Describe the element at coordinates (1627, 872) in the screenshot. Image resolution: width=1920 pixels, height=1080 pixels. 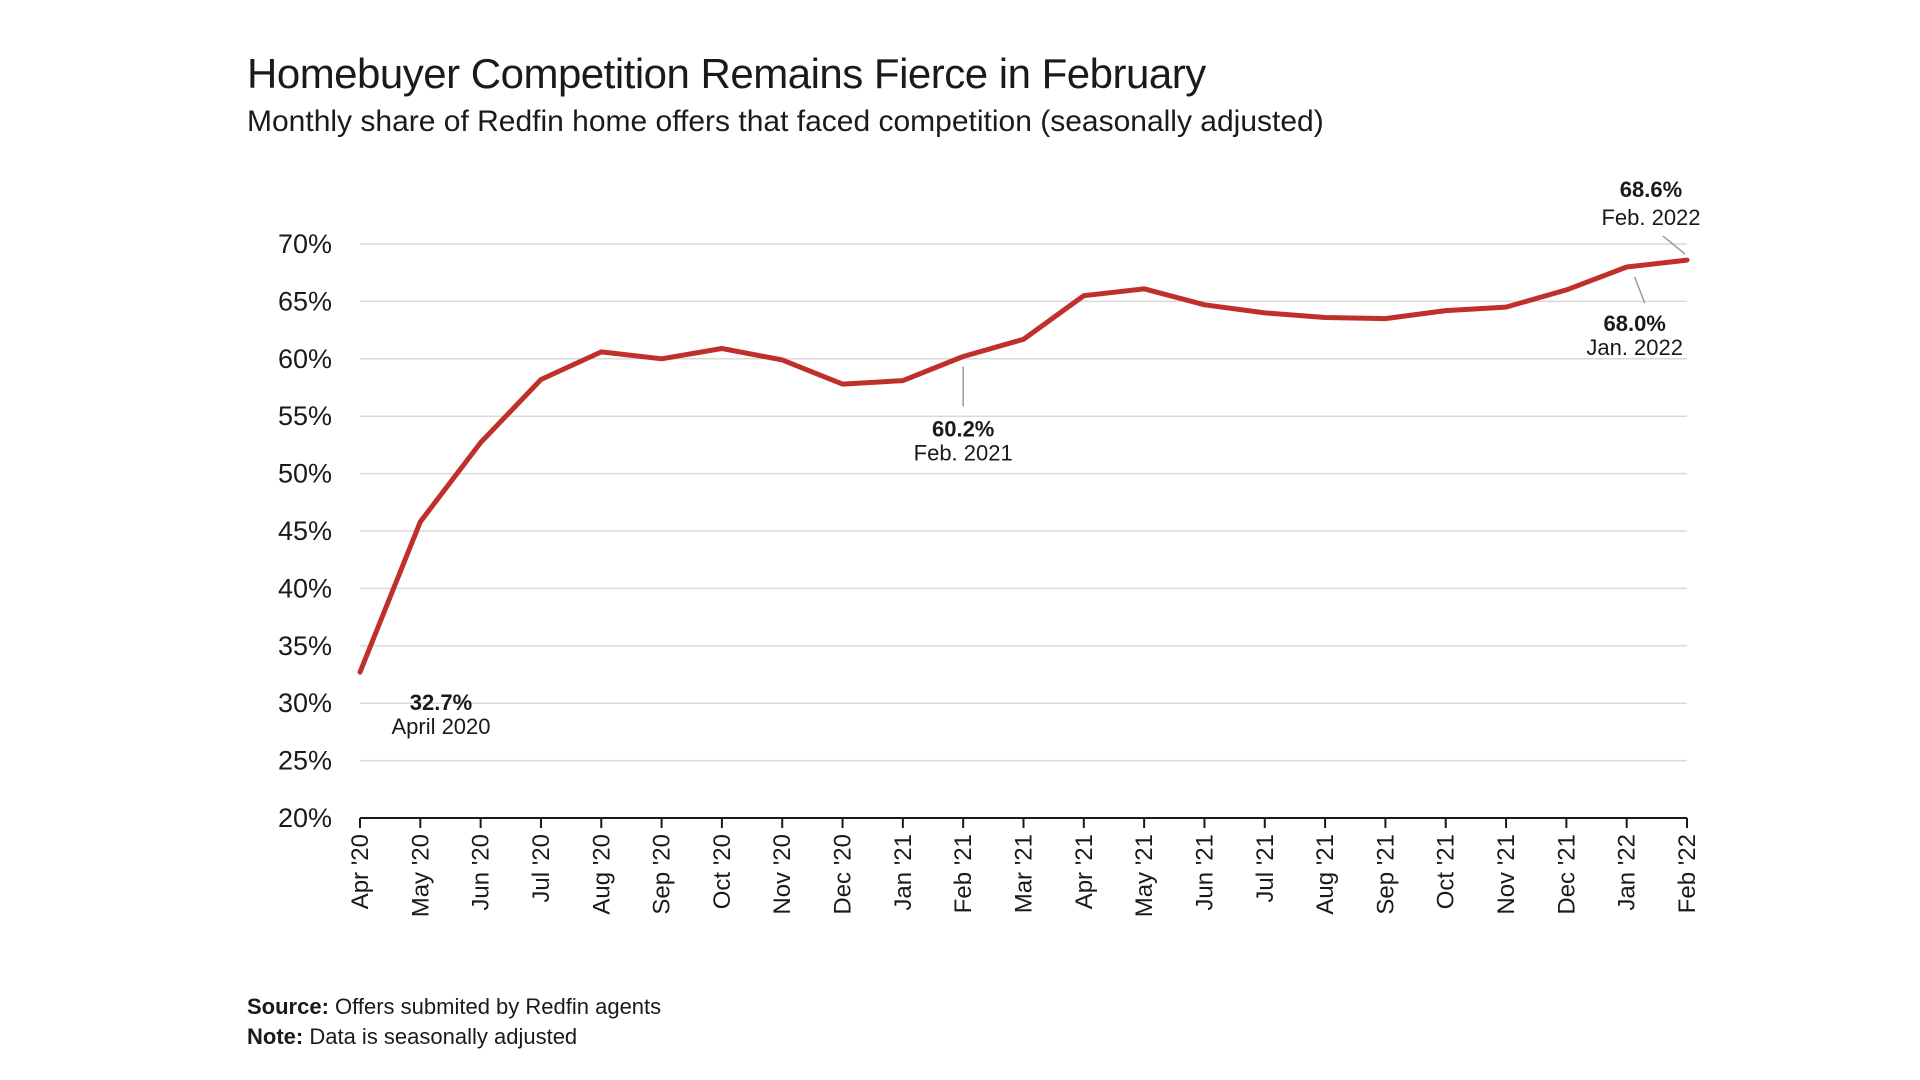
I see `x-tick-label: Jan '22` at that location.